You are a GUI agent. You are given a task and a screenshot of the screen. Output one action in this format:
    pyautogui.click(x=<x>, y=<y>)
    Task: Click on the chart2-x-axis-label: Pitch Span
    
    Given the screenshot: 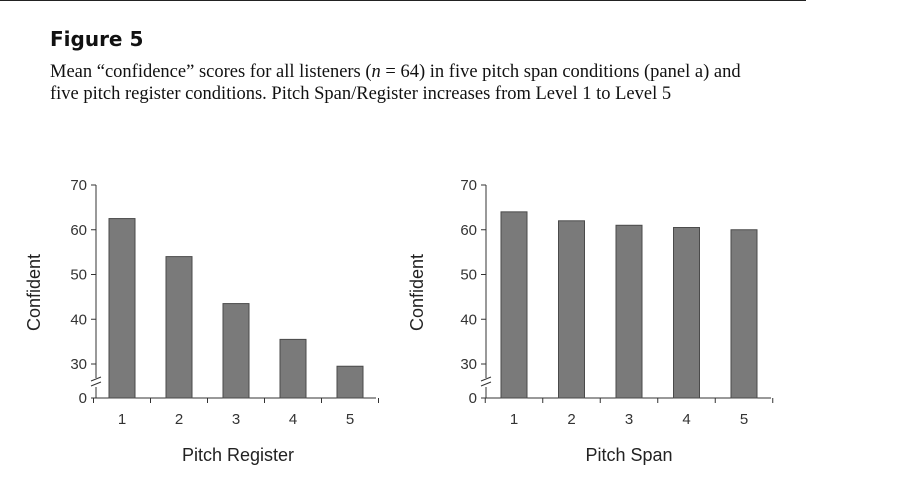 What is the action you would take?
    pyautogui.click(x=628, y=455)
    